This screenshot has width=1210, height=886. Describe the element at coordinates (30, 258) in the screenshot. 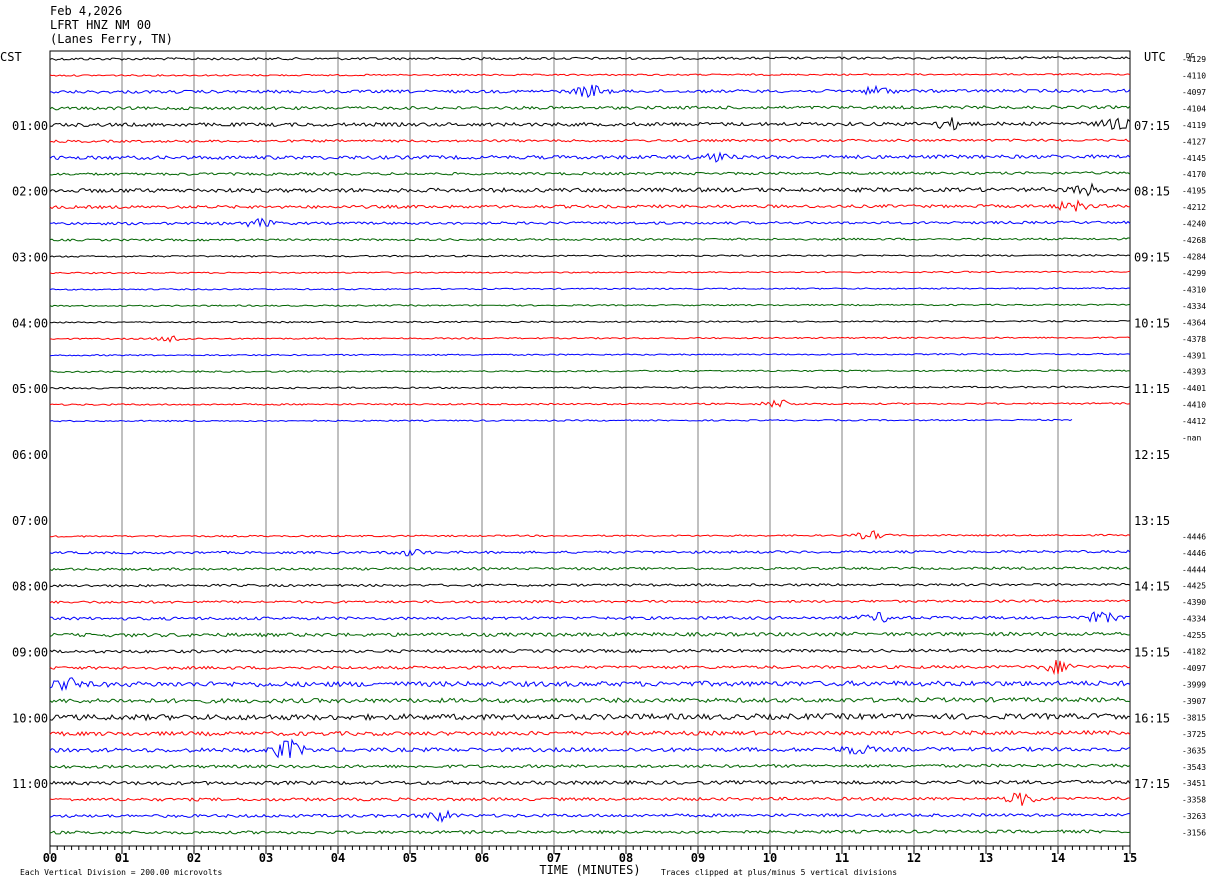

I see `left-time-label: 03:00` at that location.